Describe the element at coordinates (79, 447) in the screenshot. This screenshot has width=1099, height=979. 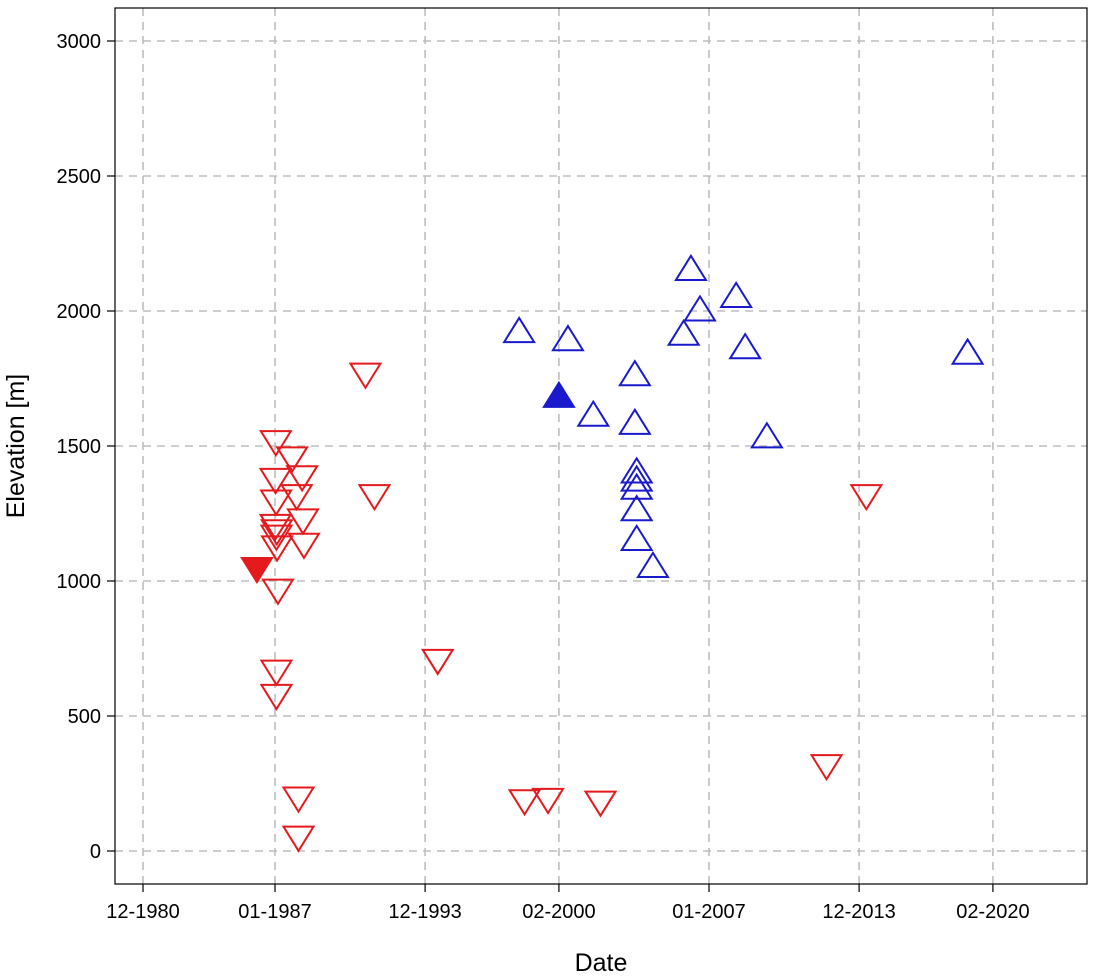
I see `y-tick-label: 1500` at that location.